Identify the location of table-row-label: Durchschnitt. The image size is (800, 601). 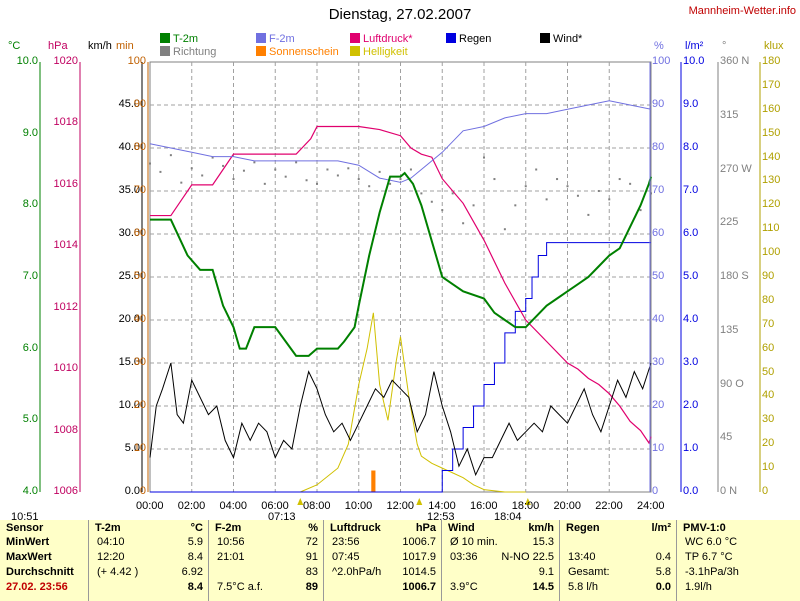
(40, 572).